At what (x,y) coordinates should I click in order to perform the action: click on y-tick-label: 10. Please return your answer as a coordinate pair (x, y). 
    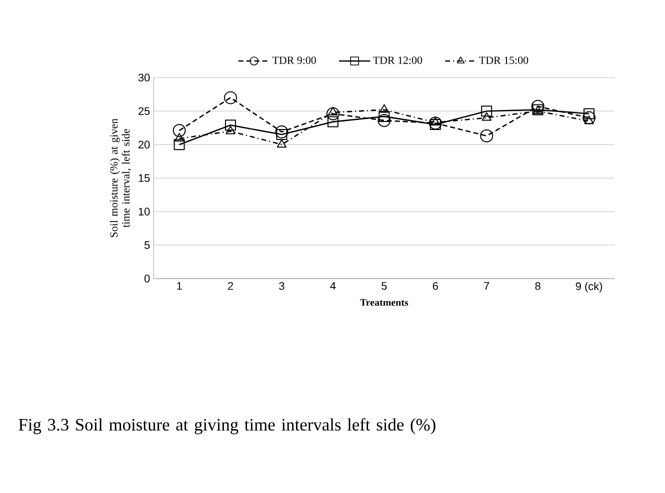
    Looking at the image, I should click on (144, 212).